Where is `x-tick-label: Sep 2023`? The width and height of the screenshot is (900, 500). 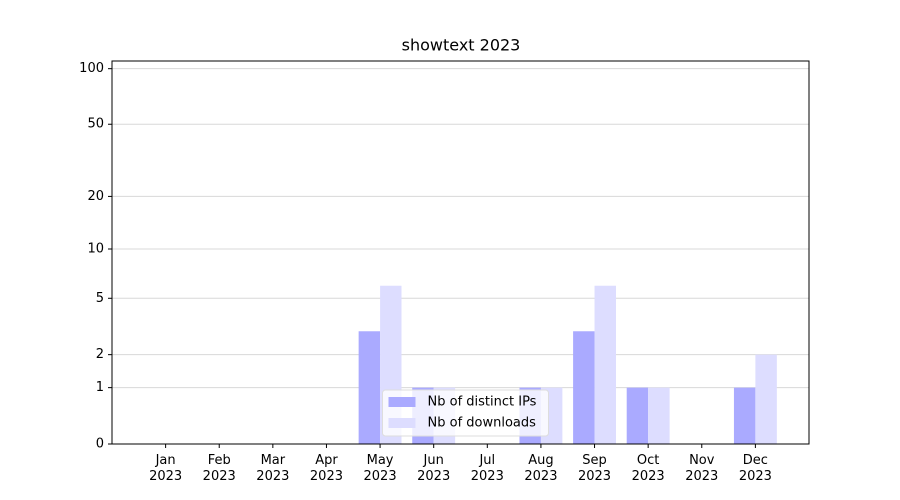
x-tick-label: Sep 2023 is located at coordinates (594, 468).